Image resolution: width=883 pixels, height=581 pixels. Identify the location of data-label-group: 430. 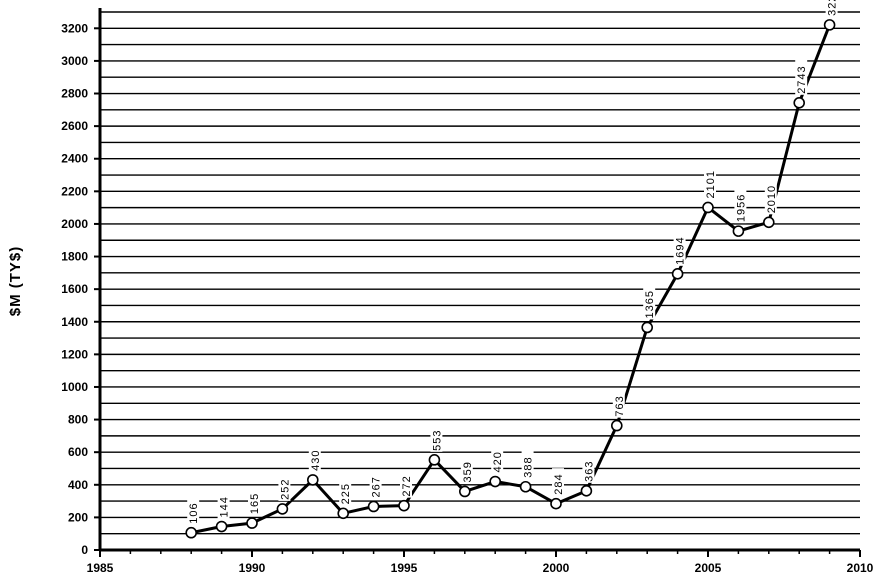
(315, 458).